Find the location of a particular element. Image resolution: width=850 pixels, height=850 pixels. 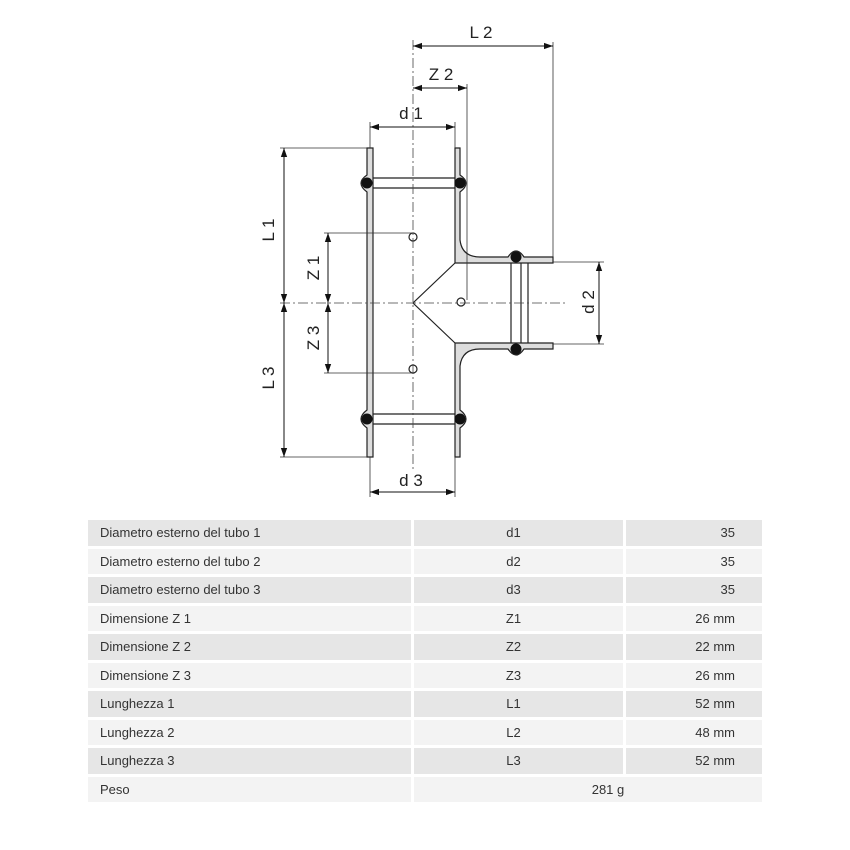

table-row: Dimensione Z 1 Z1 26 mm is located at coordinates (425, 618).